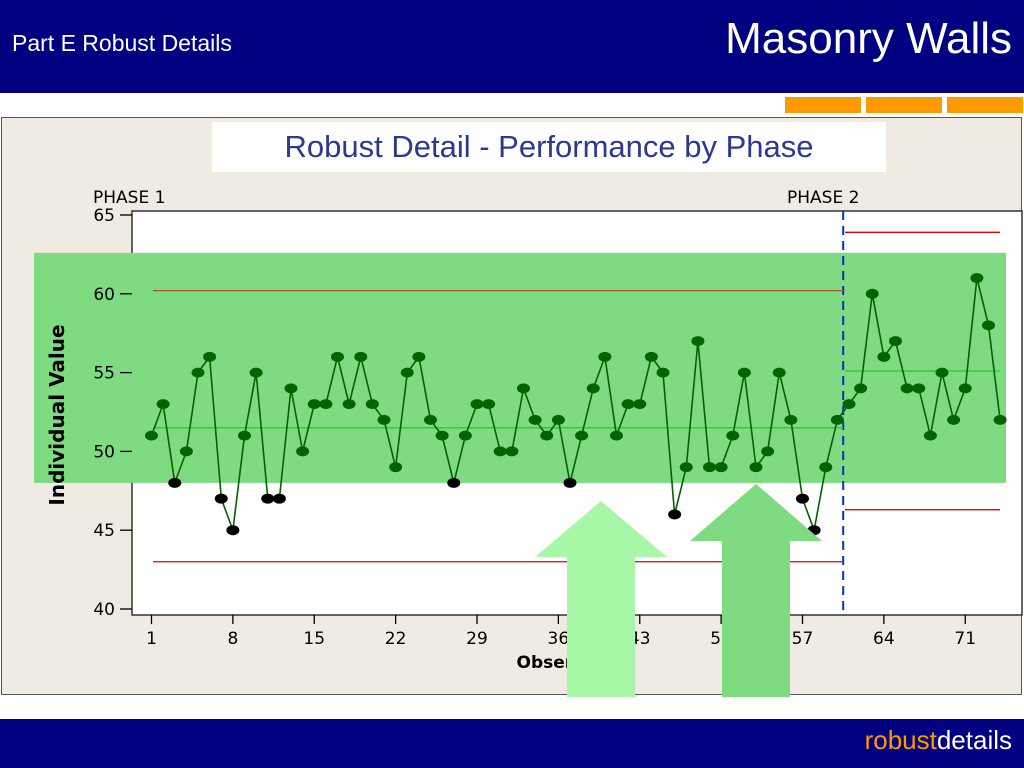 The height and width of the screenshot is (768, 1024). What do you see at coordinates (129, 198) in the screenshot?
I see `phase-1-label: PHASE 1` at bounding box center [129, 198].